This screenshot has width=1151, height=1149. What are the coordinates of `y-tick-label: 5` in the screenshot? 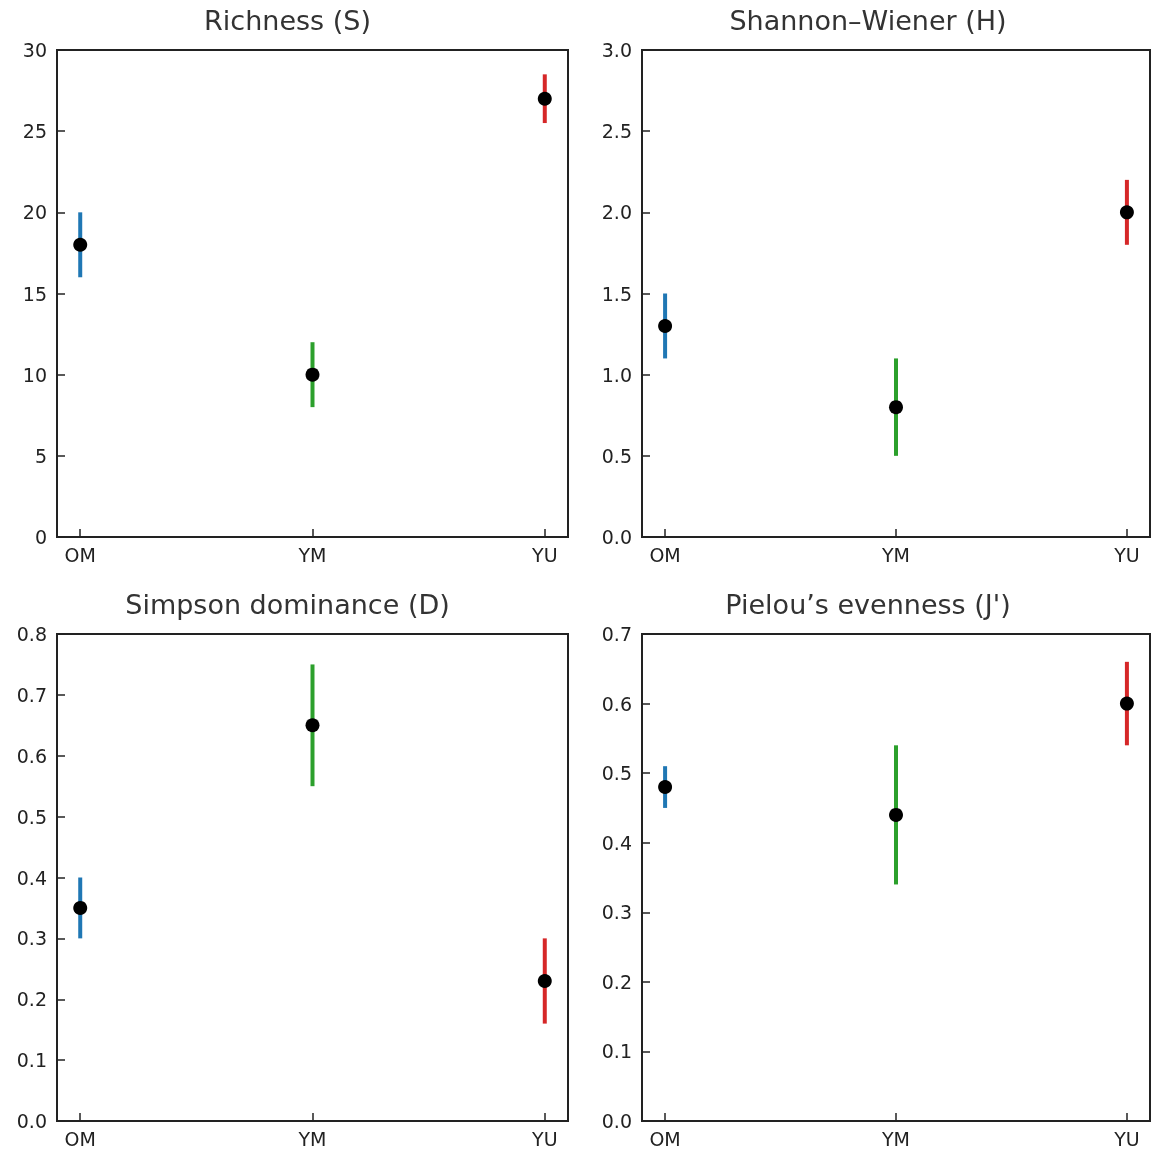 It's located at (40, 455).